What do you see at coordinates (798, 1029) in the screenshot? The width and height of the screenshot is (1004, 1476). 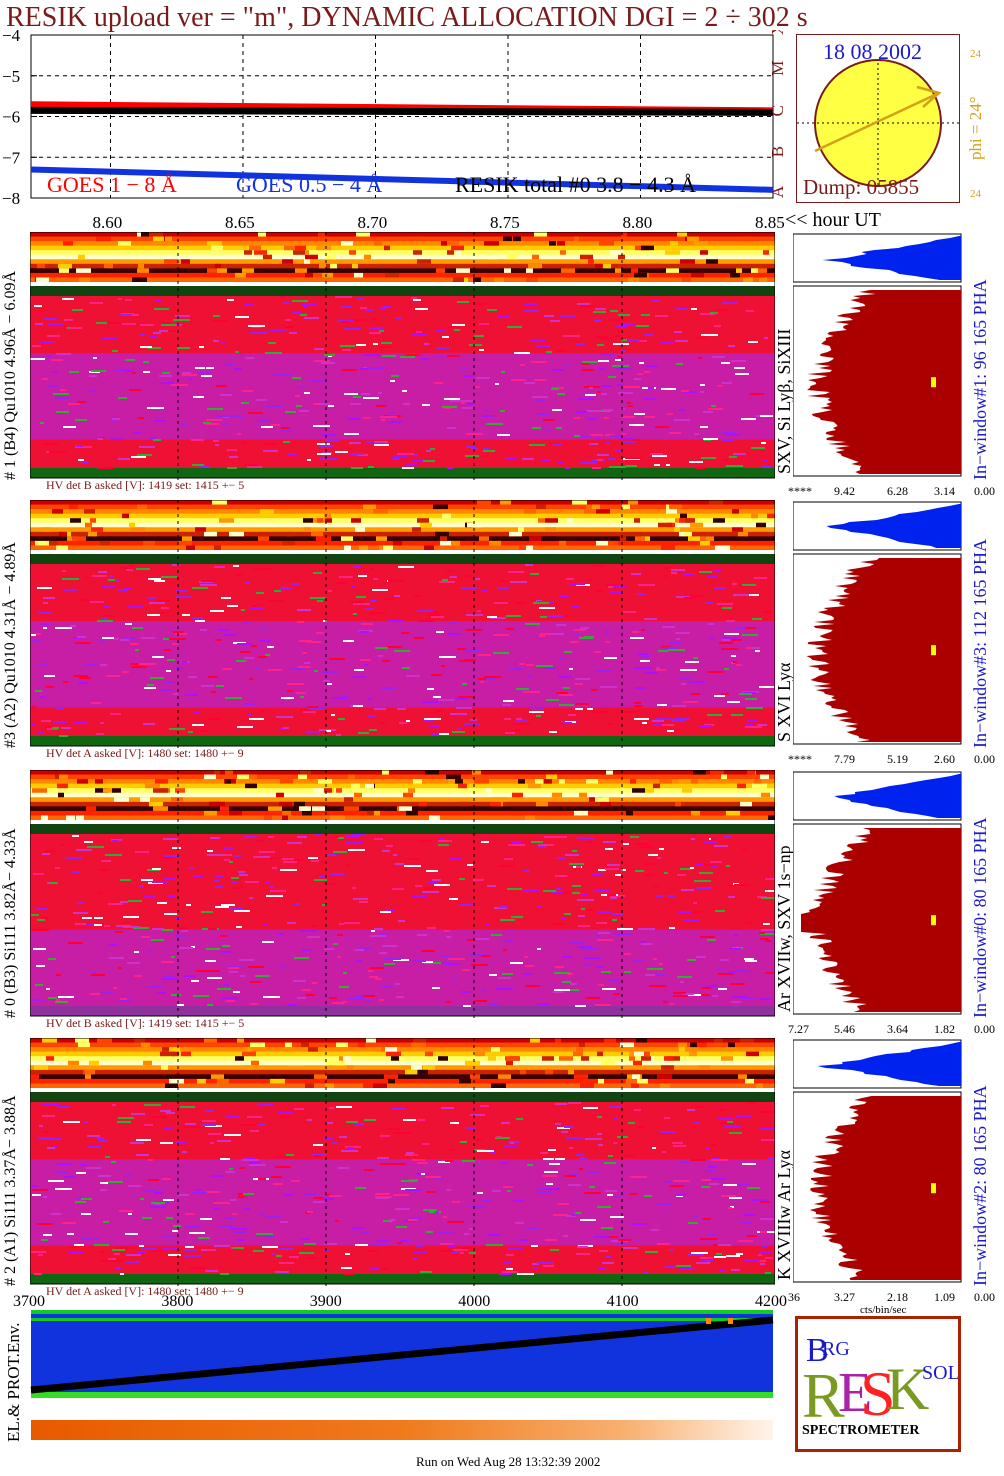 I see `pha-tick-label: 7.27` at bounding box center [798, 1029].